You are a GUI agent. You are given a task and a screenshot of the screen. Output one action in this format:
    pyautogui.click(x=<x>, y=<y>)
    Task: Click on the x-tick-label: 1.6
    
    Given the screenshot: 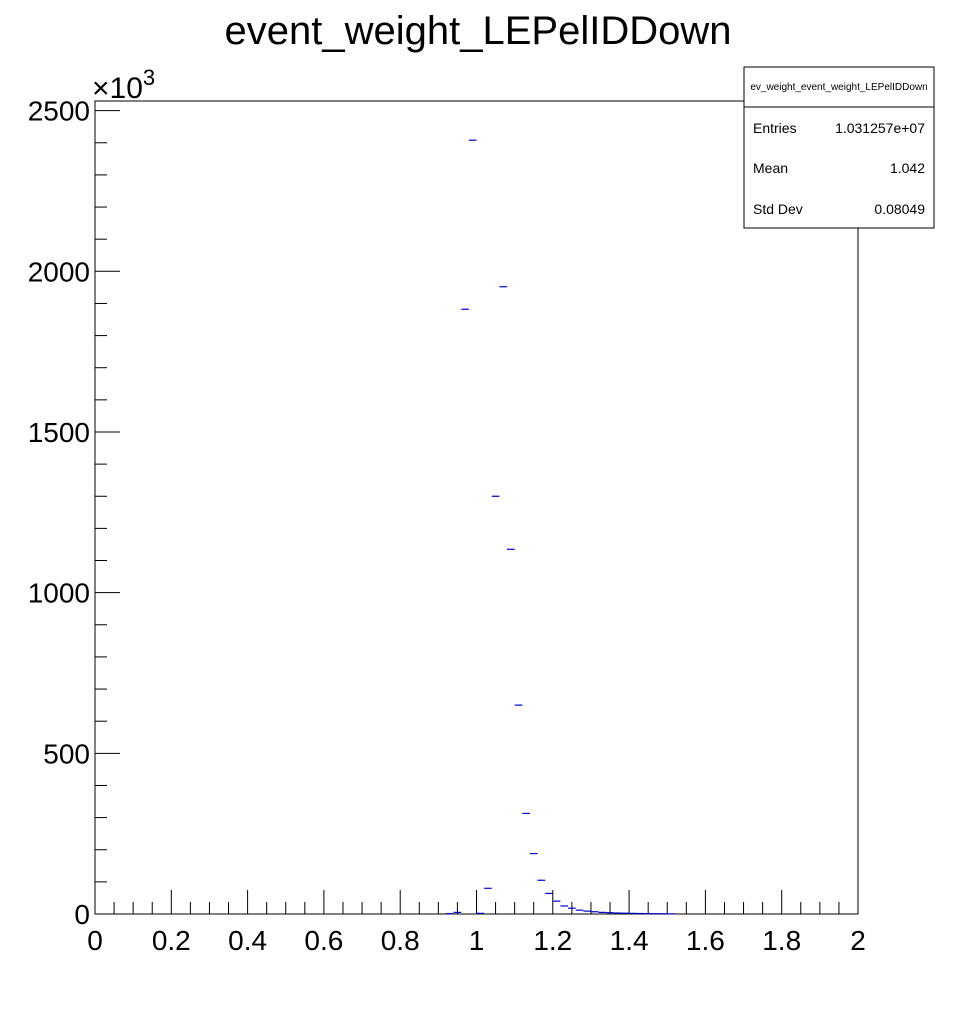 What is the action you would take?
    pyautogui.click(x=705, y=940)
    